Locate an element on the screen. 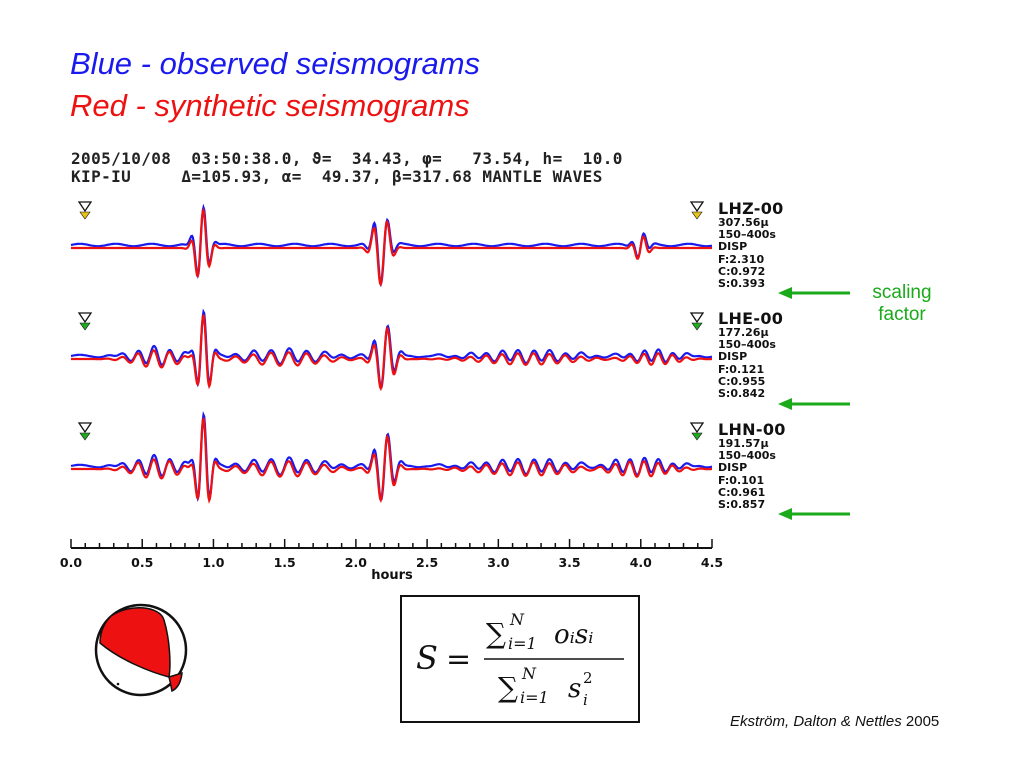 The image size is (1024, 768). trace-group-lhe is located at coordinates (391, 350).